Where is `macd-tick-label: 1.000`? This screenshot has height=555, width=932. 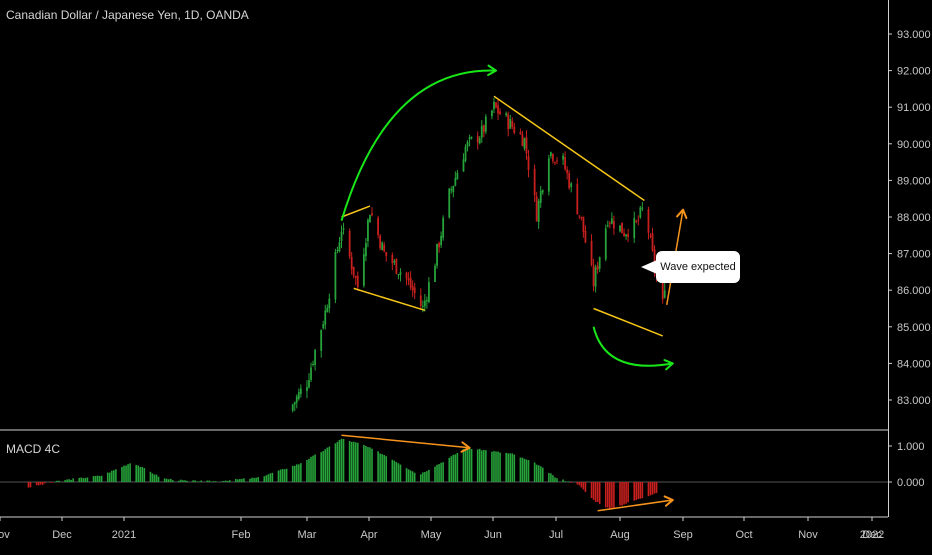 macd-tick-label: 1.000 is located at coordinates (911, 447).